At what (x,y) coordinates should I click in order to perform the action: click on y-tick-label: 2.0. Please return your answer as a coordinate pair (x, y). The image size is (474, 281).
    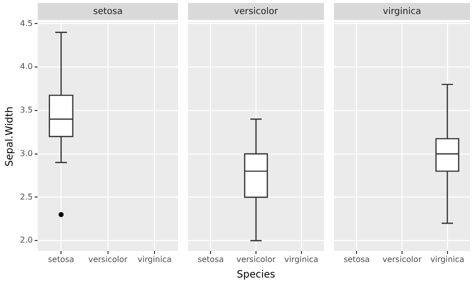
    Looking at the image, I should click on (26, 240).